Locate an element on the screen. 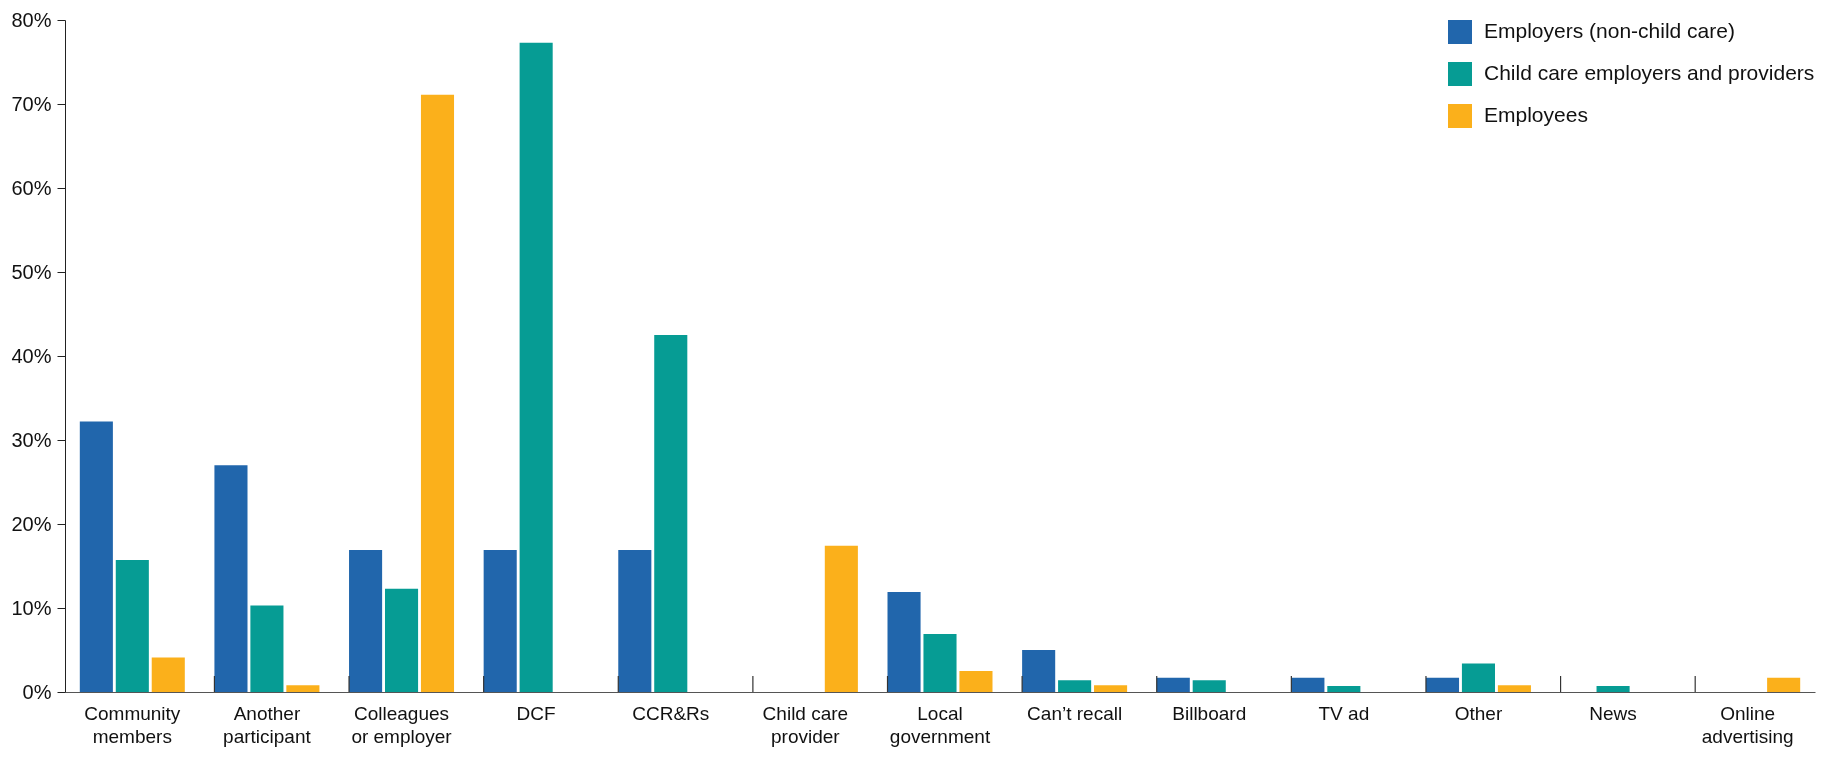 Image resolution: width=1825 pixels, height=760 pixels. y-tick-label: 10% is located at coordinates (31, 607).